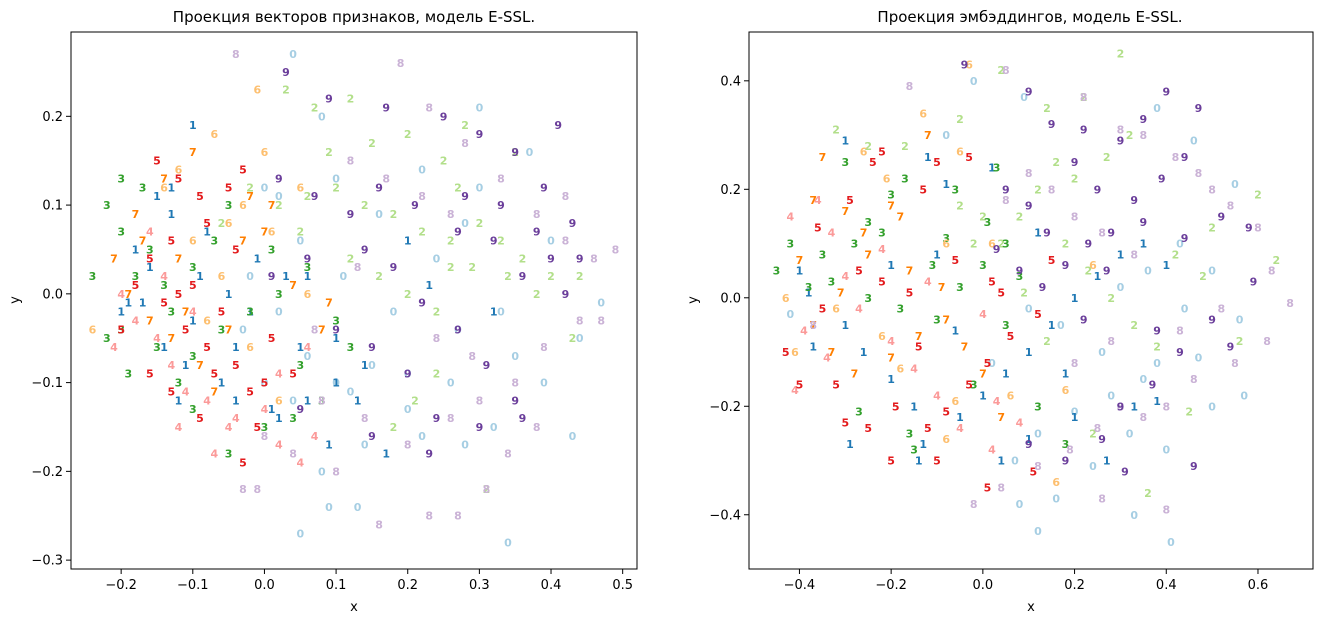 This screenshot has width=1322, height=624. What do you see at coordinates (15, 300) in the screenshot?
I see `chart-left-ylabel: y` at bounding box center [15, 300].